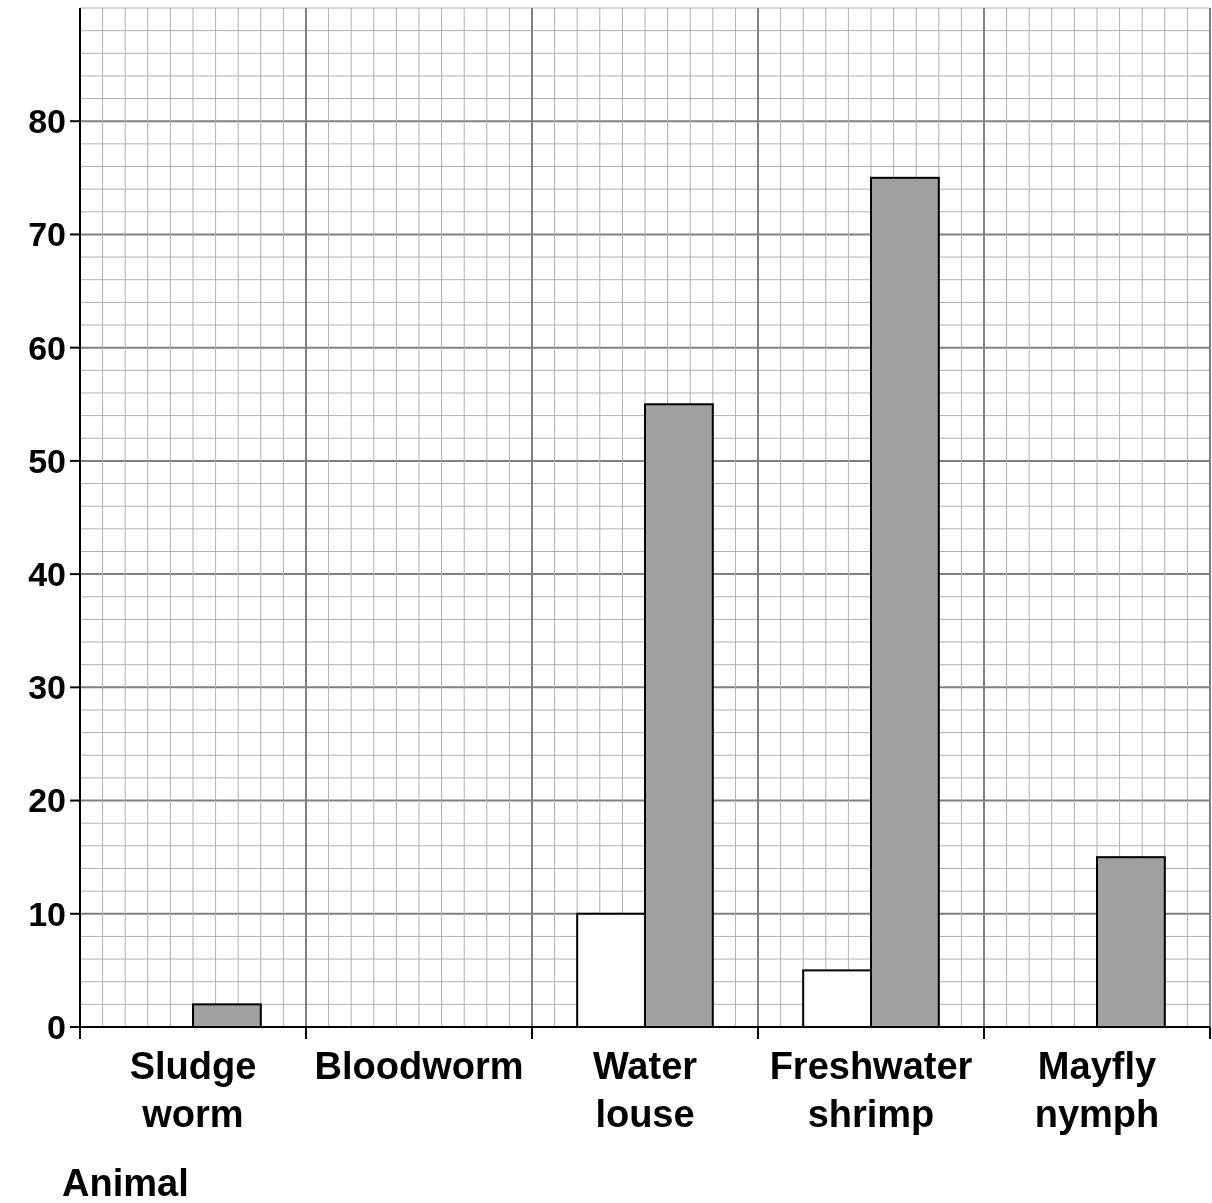 The image size is (1212, 1203). Describe the element at coordinates (47, 913) in the screenshot. I see `y-tick-label: 10` at that location.